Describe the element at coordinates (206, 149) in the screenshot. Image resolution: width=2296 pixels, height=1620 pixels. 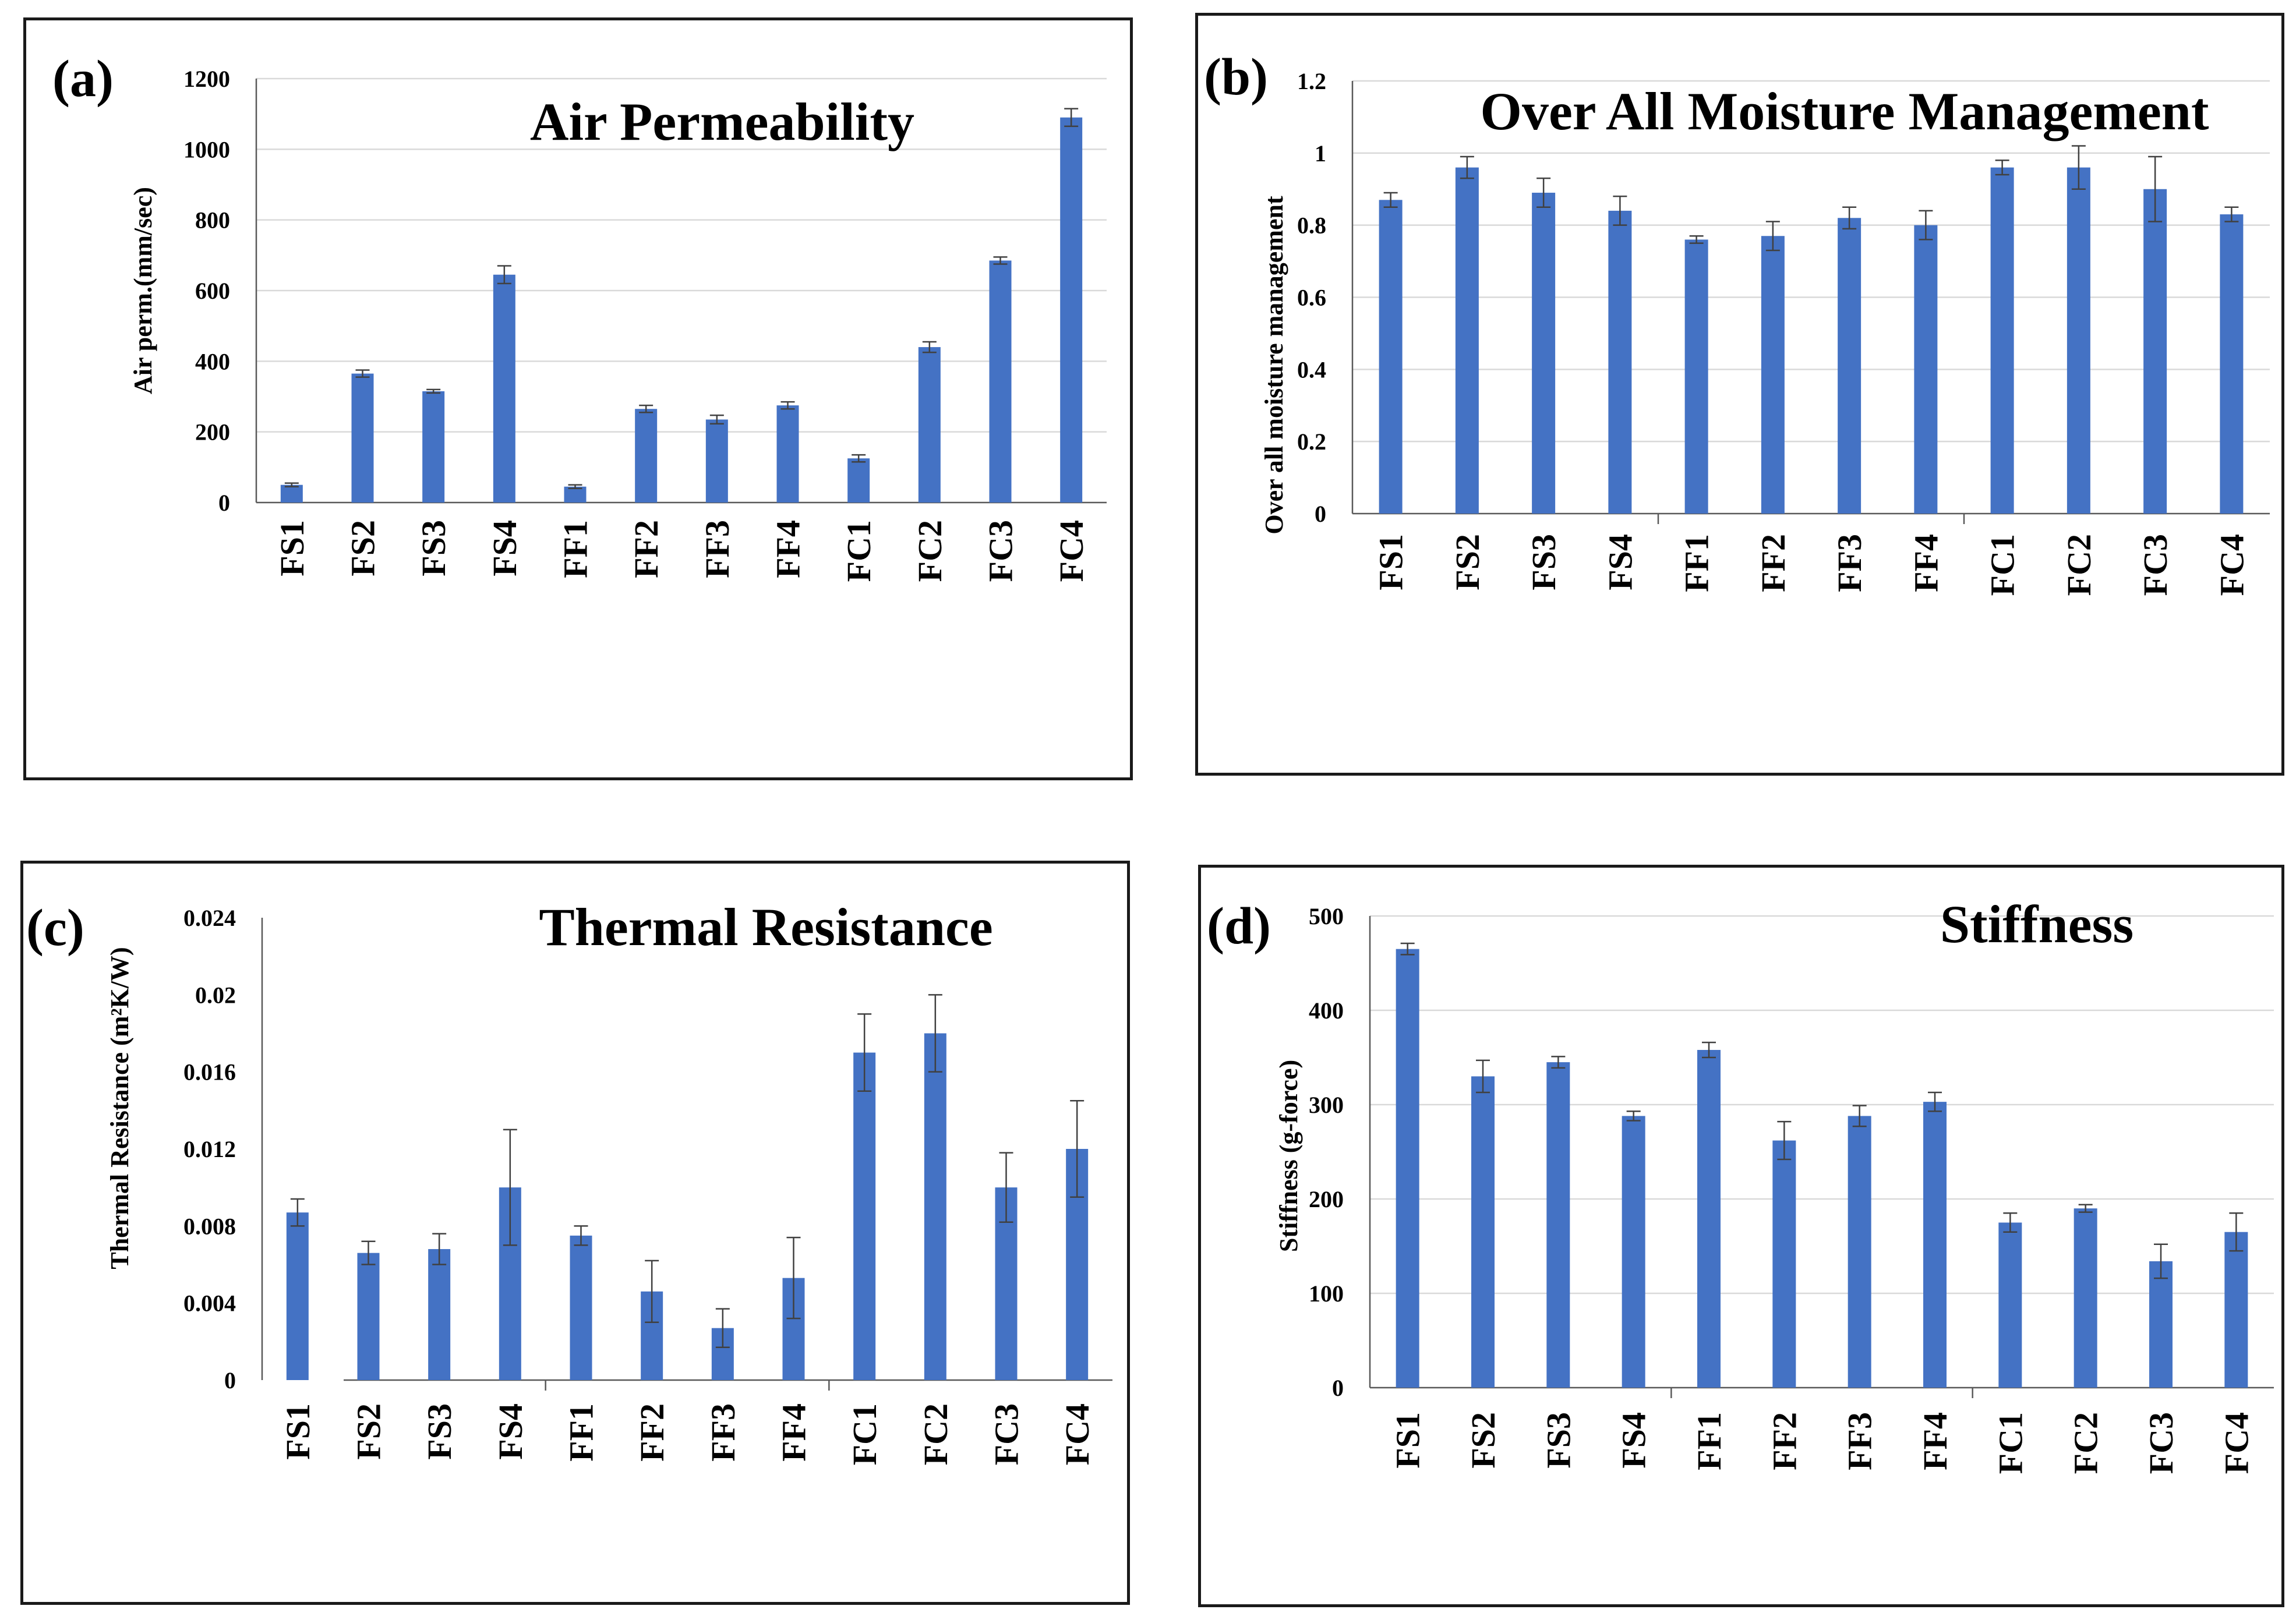
I see `y-tick-label: 1000` at that location.